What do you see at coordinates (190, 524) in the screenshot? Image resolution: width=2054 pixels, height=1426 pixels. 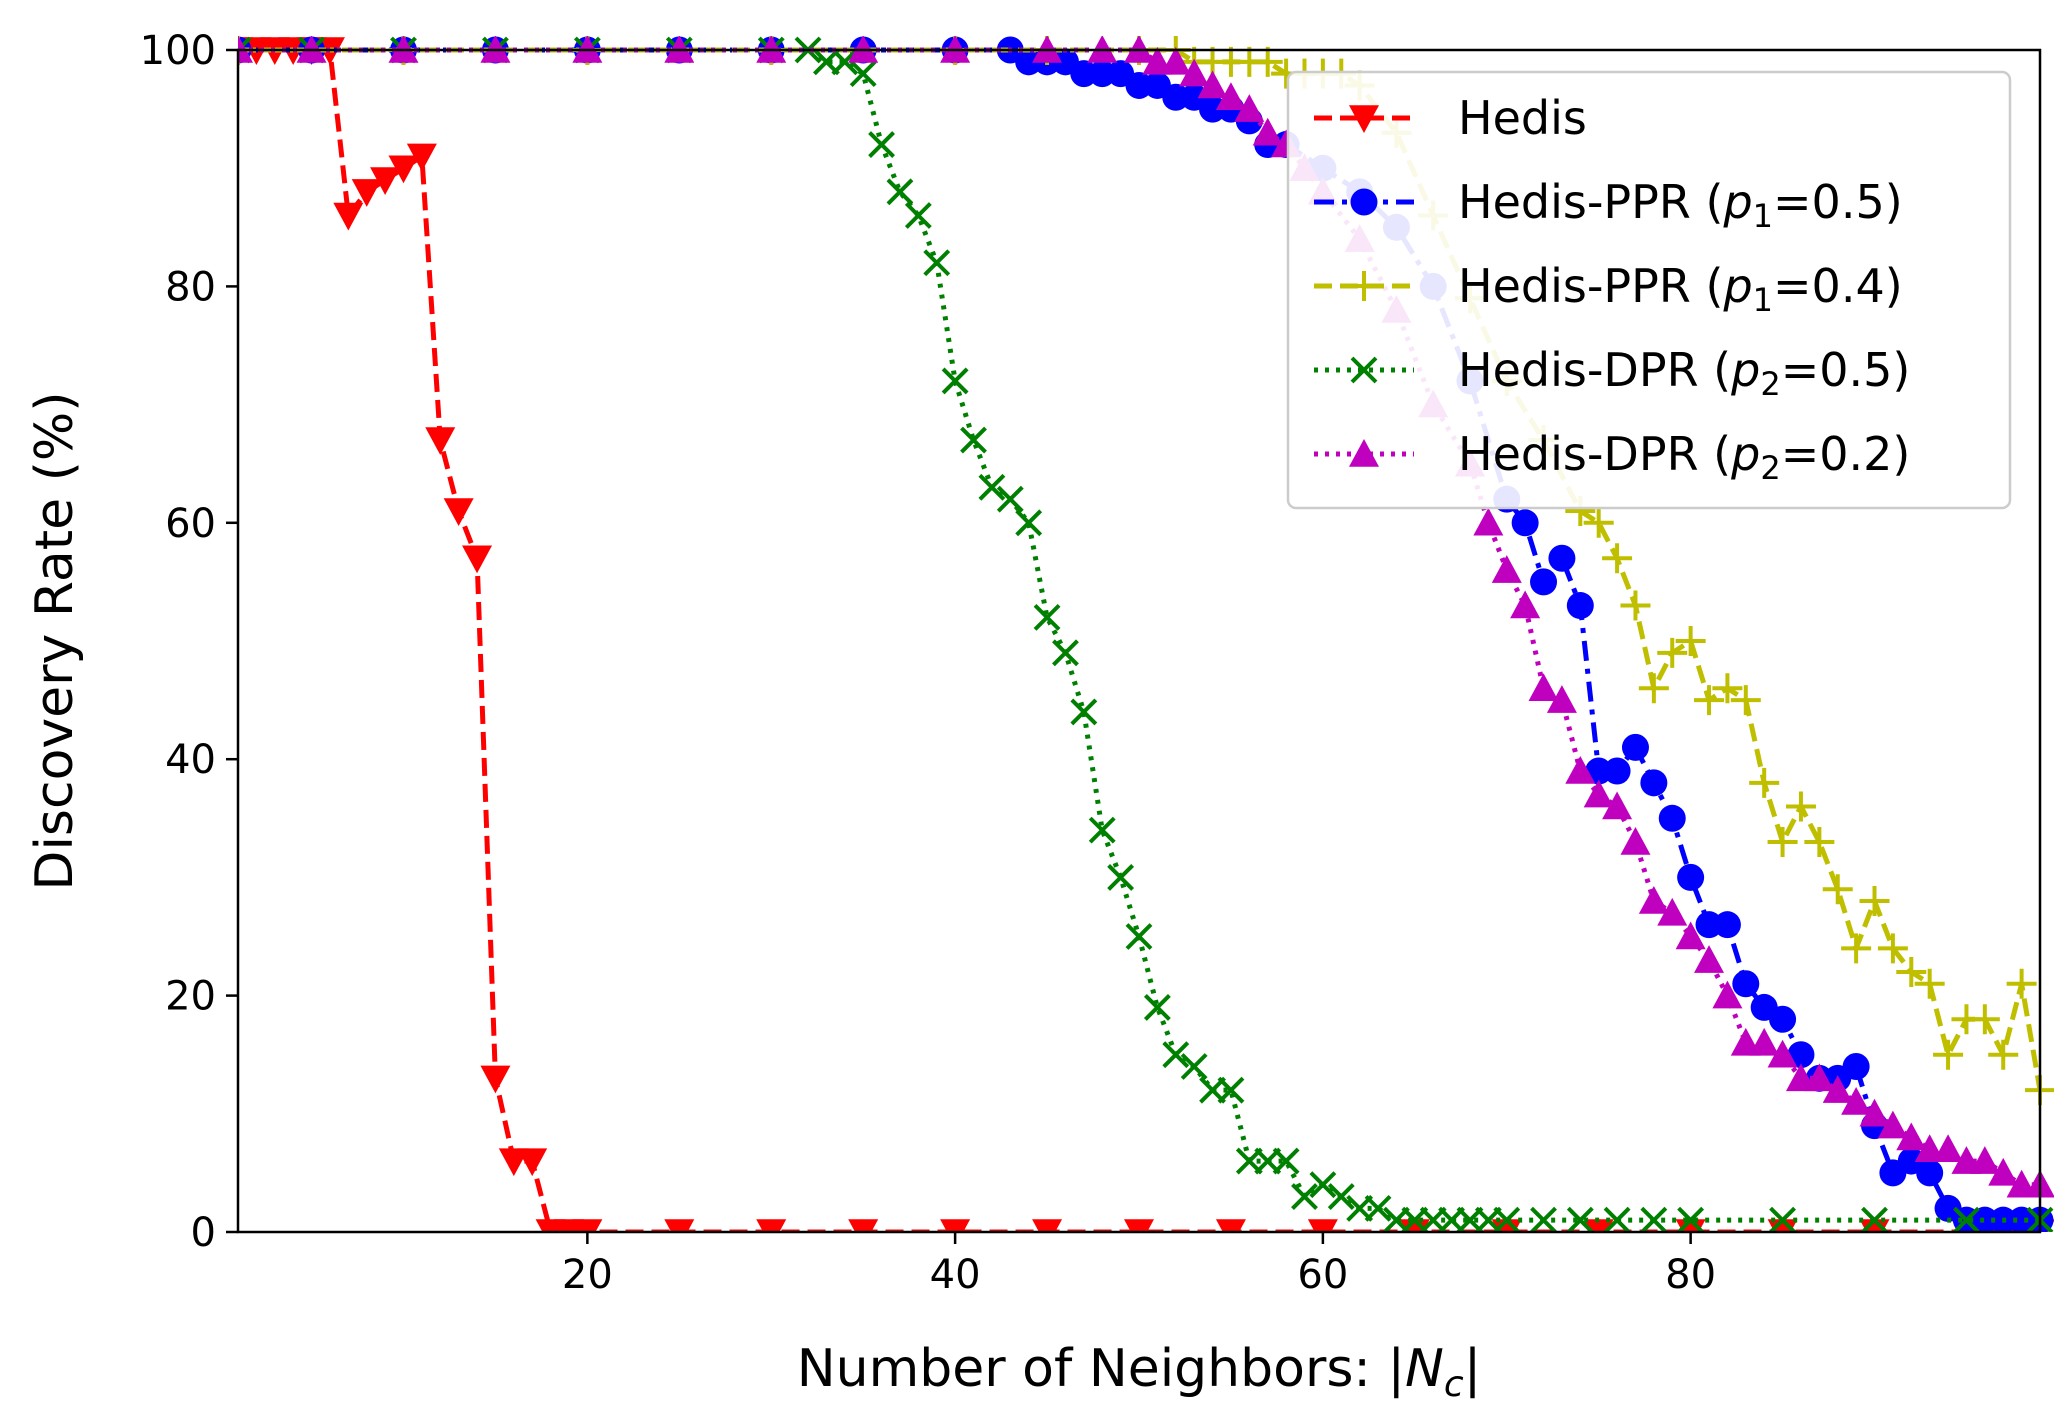 I see `y-tick-label: 60` at bounding box center [190, 524].